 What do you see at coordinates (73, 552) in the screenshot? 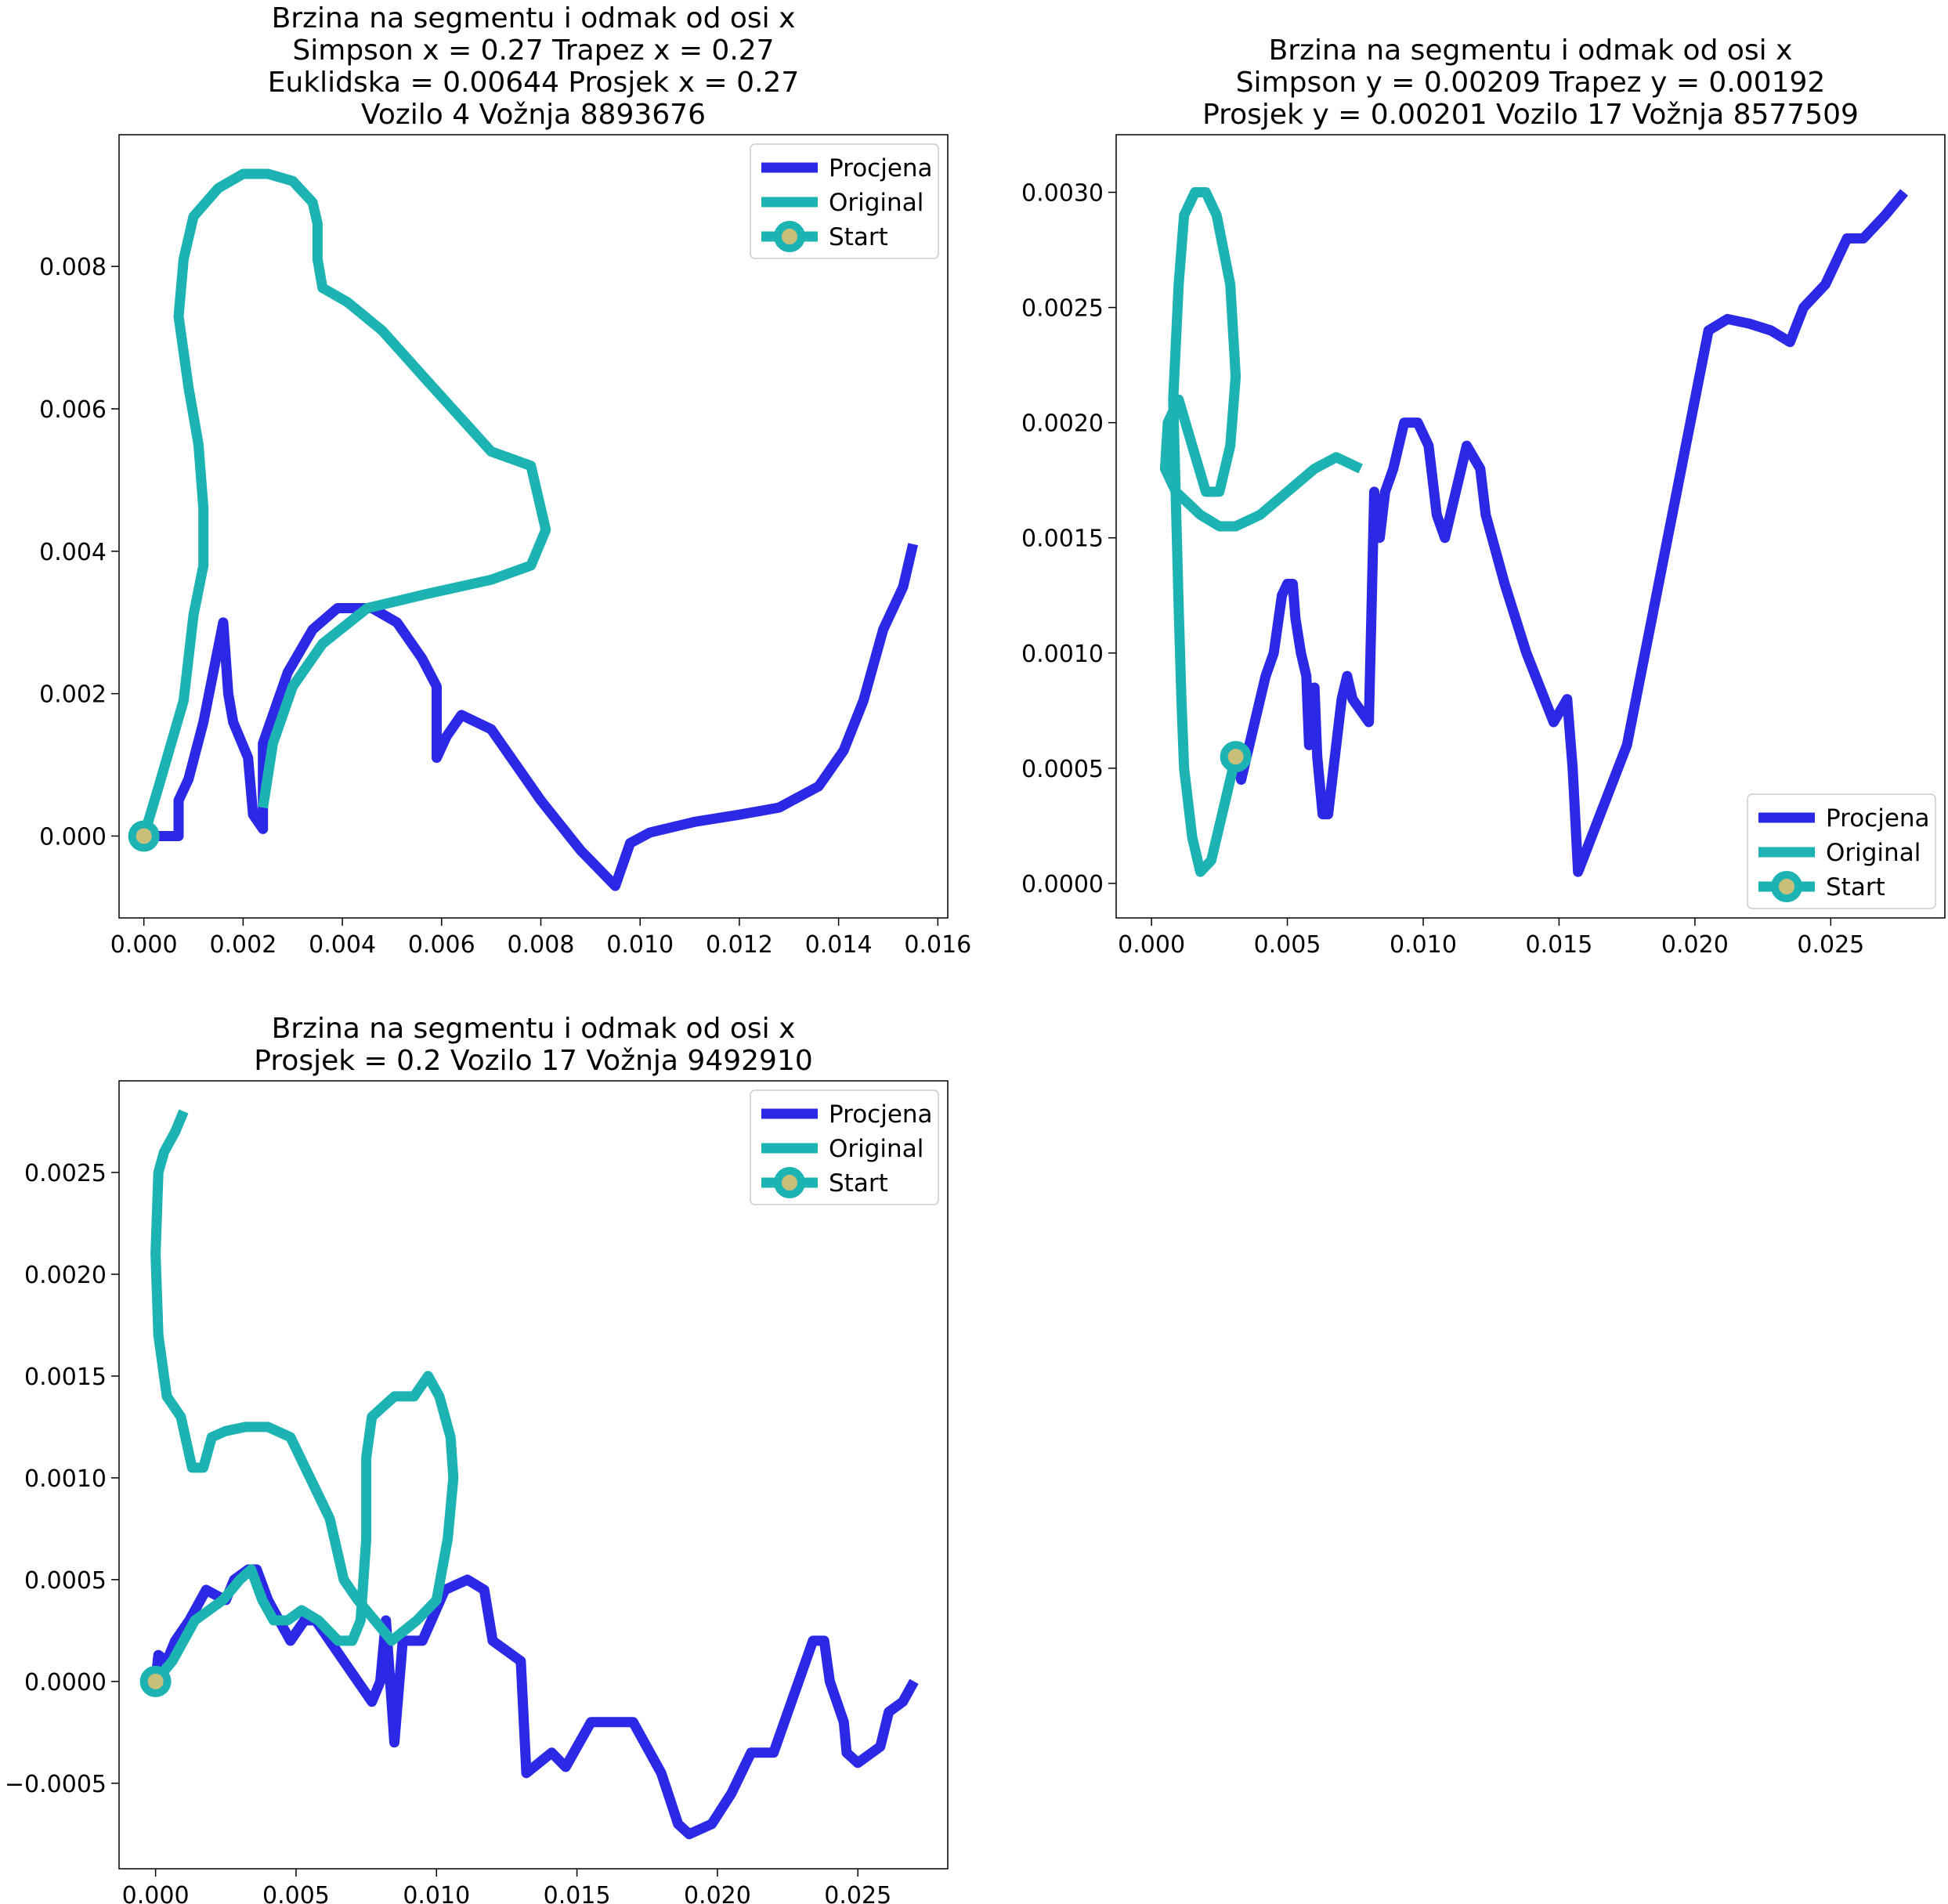
I see `y-tick-label: 0.004` at bounding box center [73, 552].